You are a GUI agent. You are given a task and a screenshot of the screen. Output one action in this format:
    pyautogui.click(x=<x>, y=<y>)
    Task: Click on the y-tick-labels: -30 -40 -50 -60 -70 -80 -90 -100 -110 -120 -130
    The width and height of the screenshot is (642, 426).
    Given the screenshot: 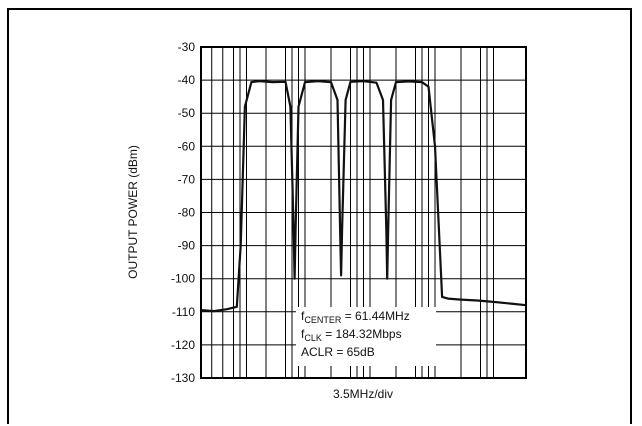 What is the action you would take?
    pyautogui.click(x=183, y=212)
    